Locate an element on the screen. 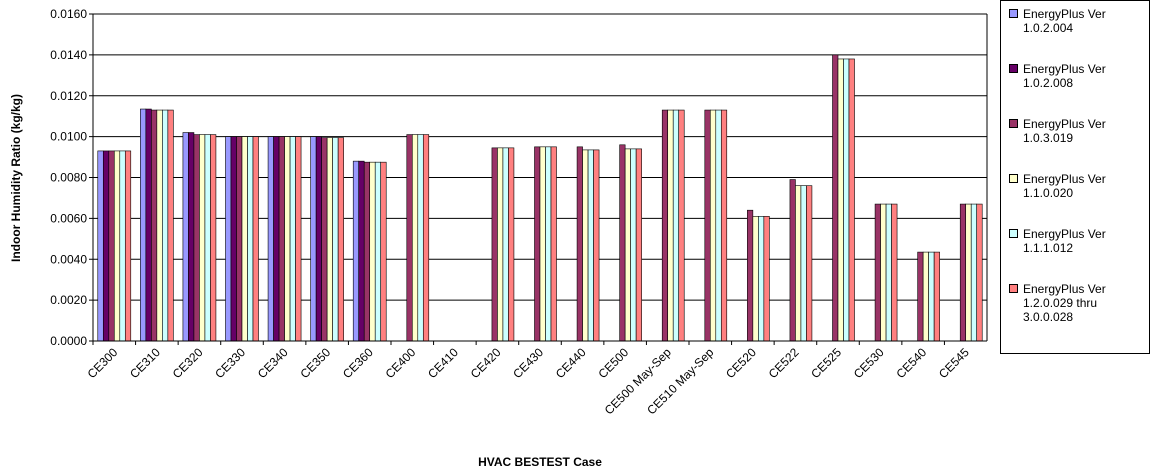 Image resolution: width=1156 pixels, height=473 pixels. y-tick-label: 0.0060 is located at coordinates (68, 218).